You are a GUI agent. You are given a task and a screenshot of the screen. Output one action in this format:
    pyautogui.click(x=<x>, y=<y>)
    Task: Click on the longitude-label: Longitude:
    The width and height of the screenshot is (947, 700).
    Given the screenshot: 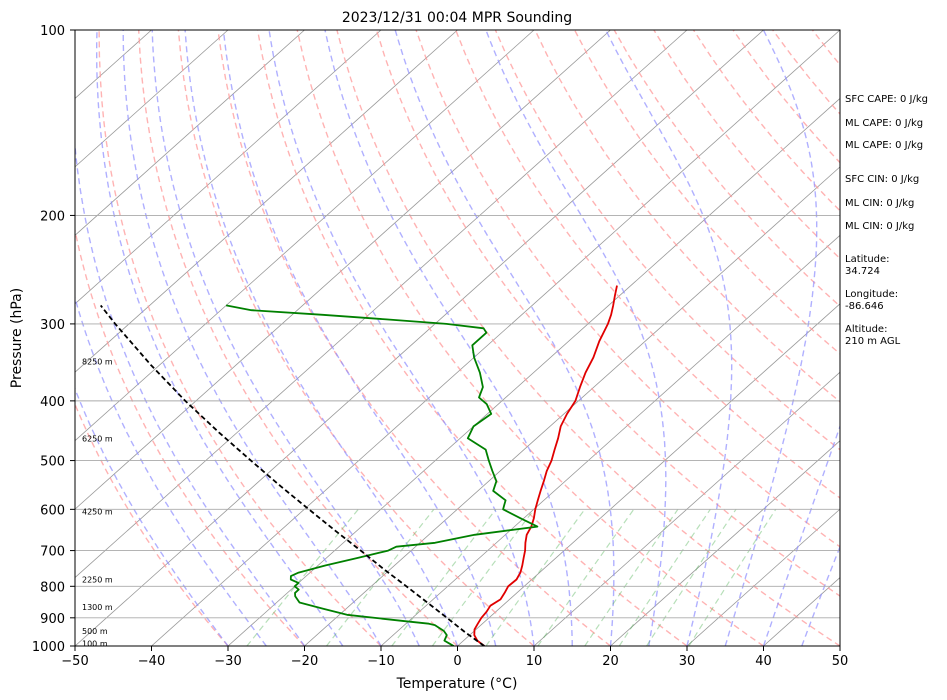 What is the action you would take?
    pyautogui.click(x=871, y=294)
    